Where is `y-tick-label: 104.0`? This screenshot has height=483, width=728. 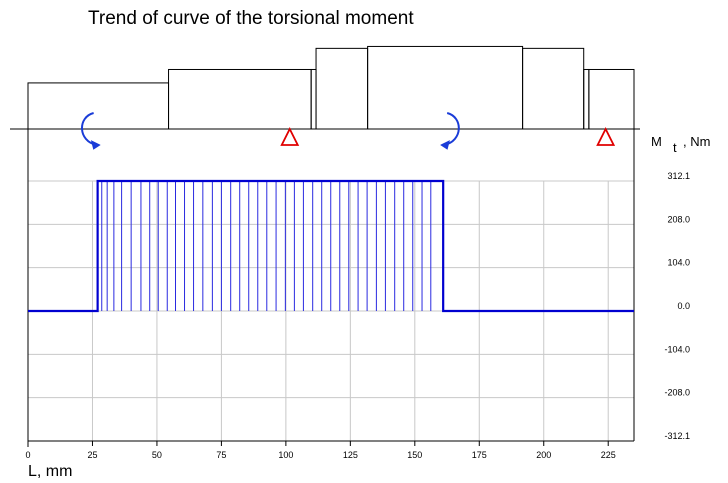 y-tick-label: 104.0 is located at coordinates (678, 263).